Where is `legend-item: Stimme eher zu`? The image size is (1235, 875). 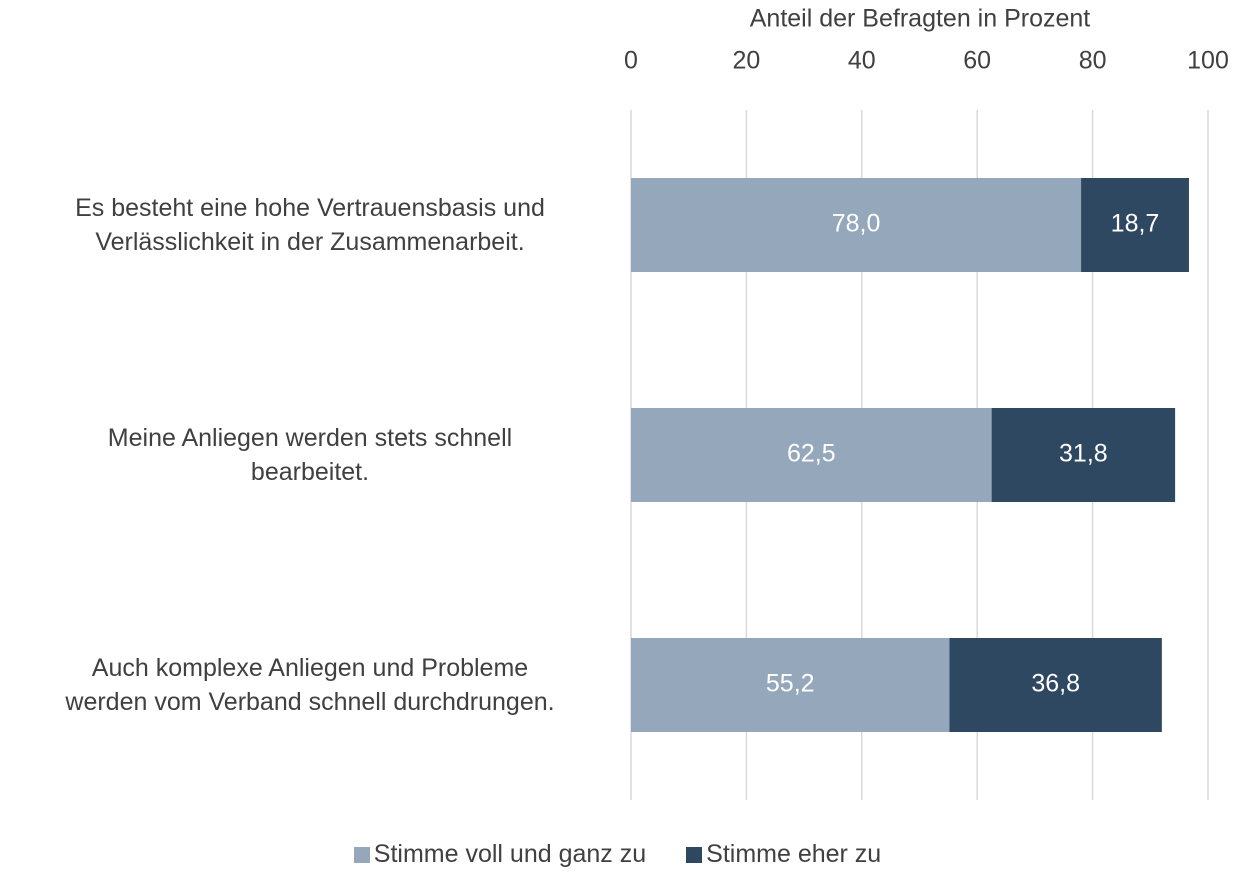
legend-item: Stimme eher zu is located at coordinates (783, 854).